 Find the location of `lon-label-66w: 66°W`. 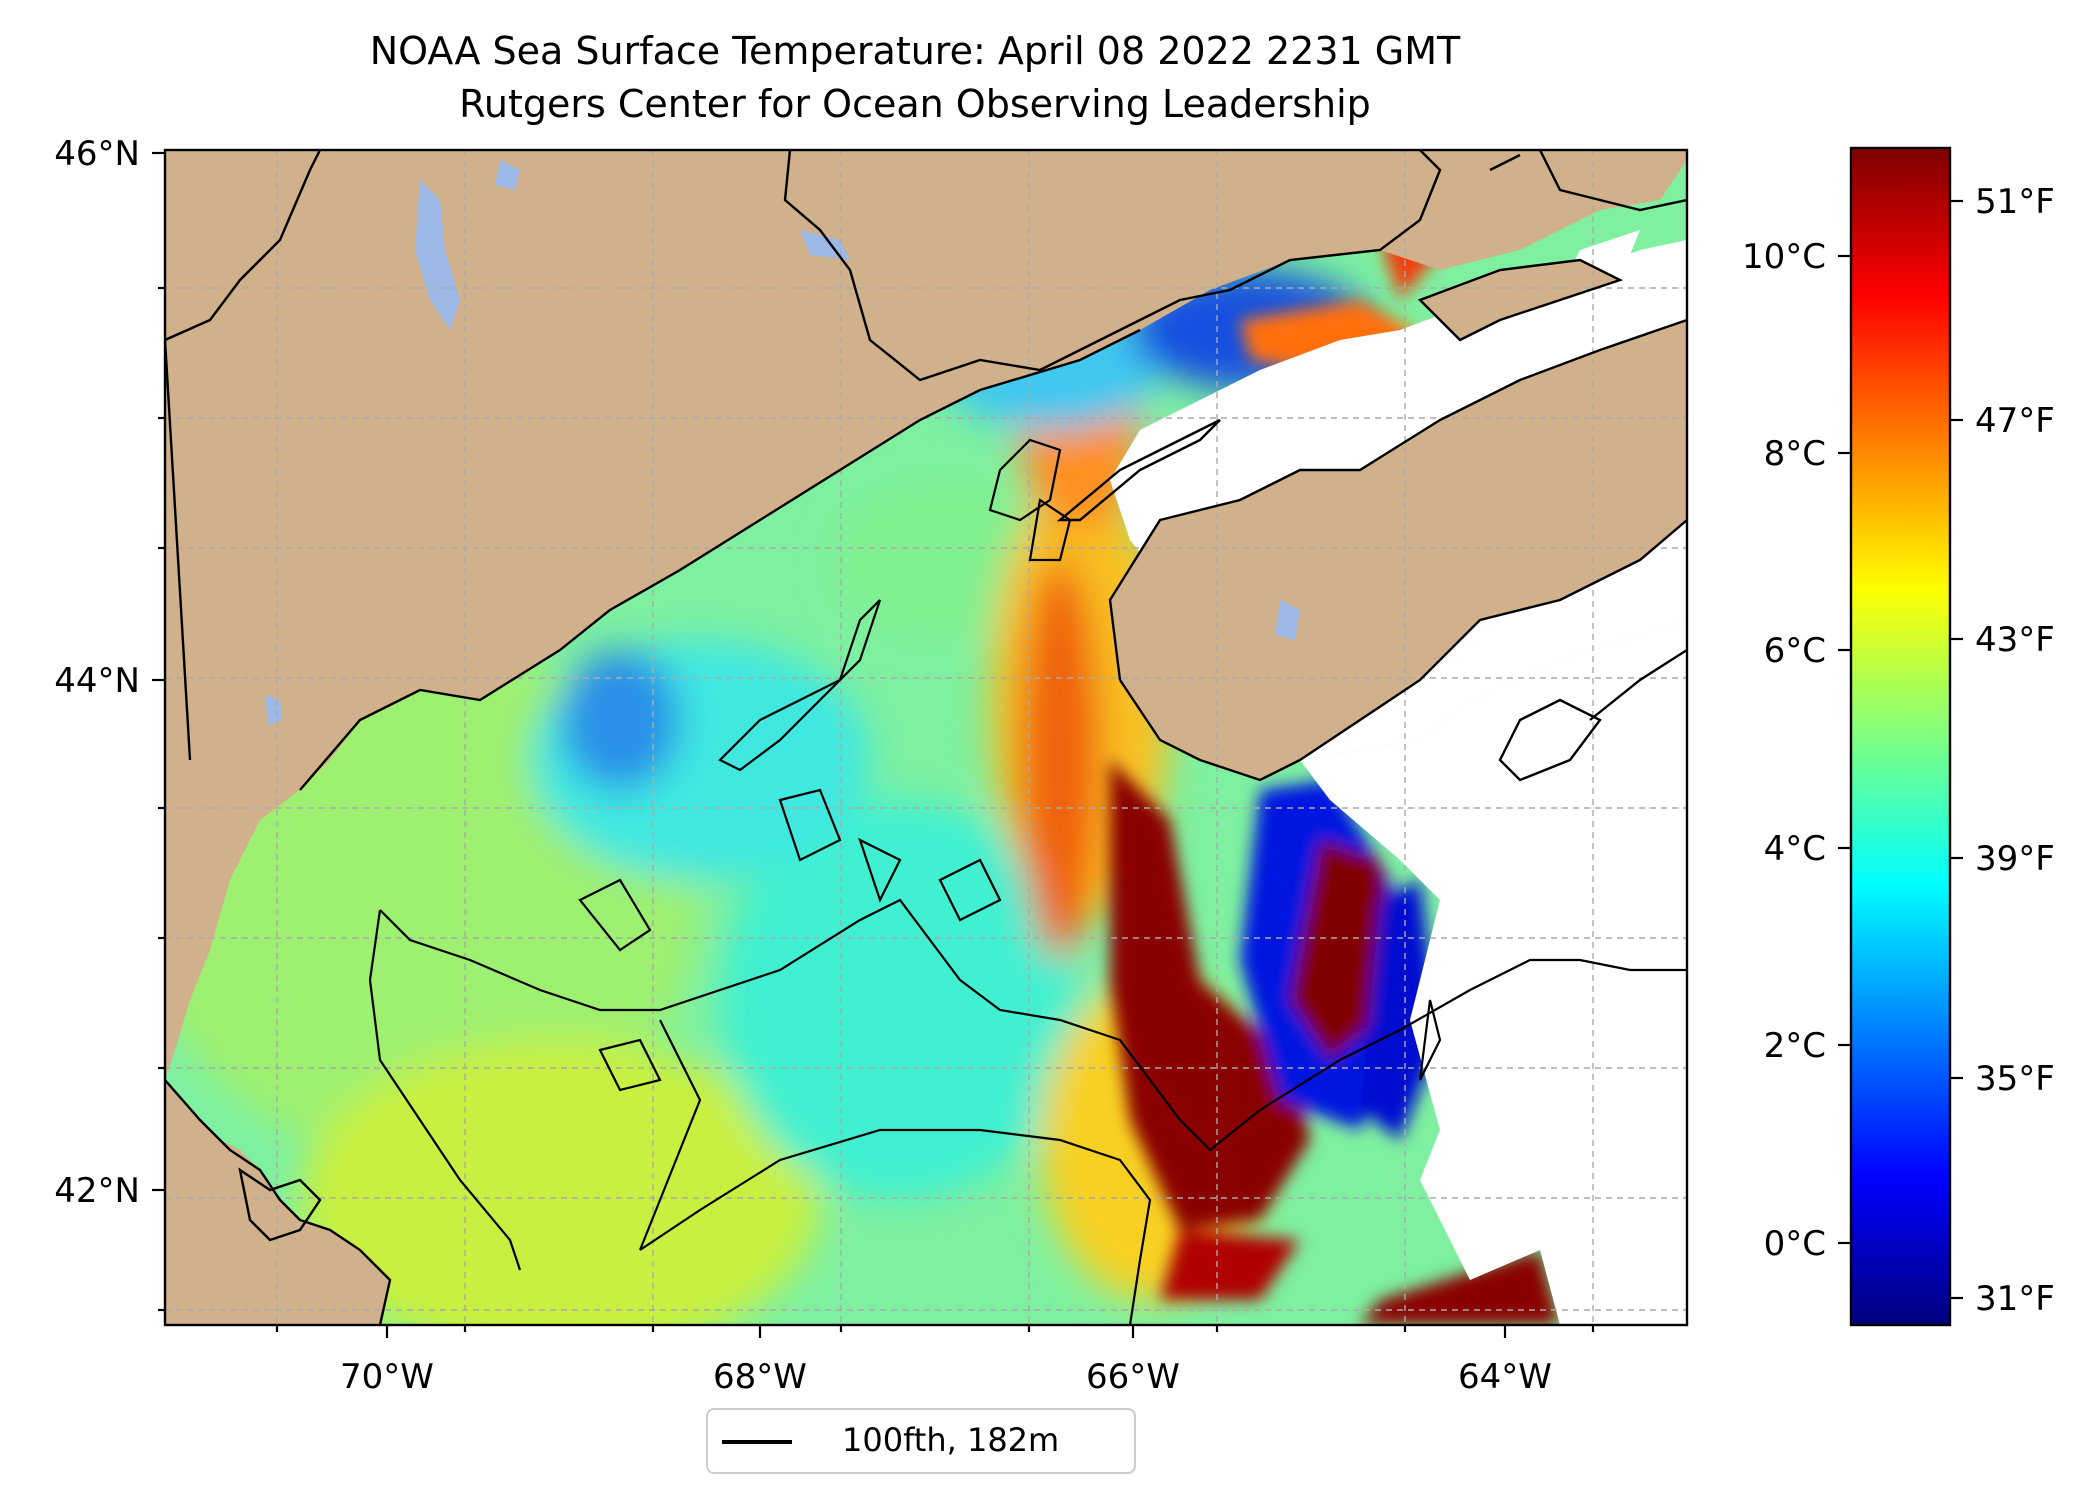

lon-label-66w: 66°W is located at coordinates (1133, 1377).